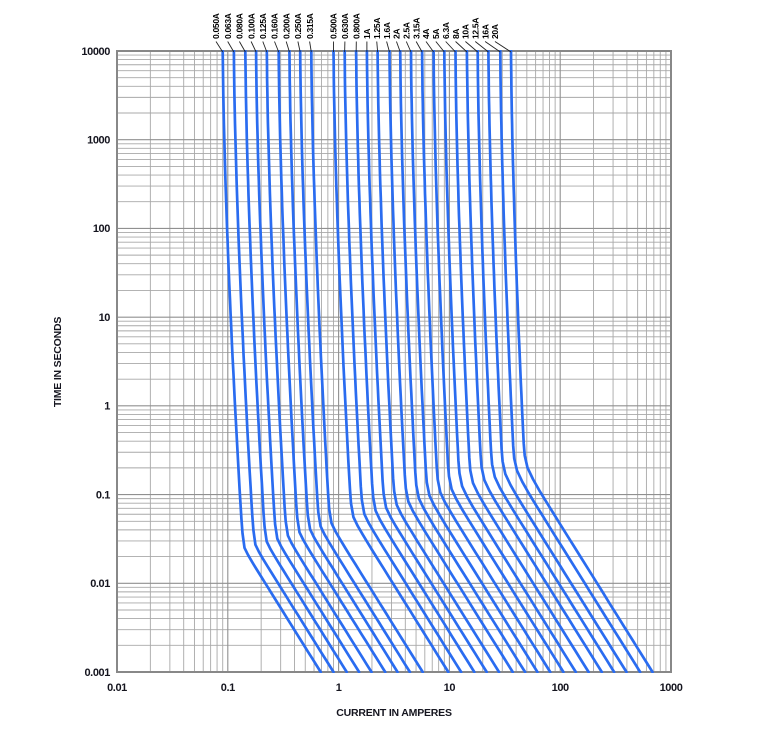  I want to click on leader-16A, so click(492, 47).